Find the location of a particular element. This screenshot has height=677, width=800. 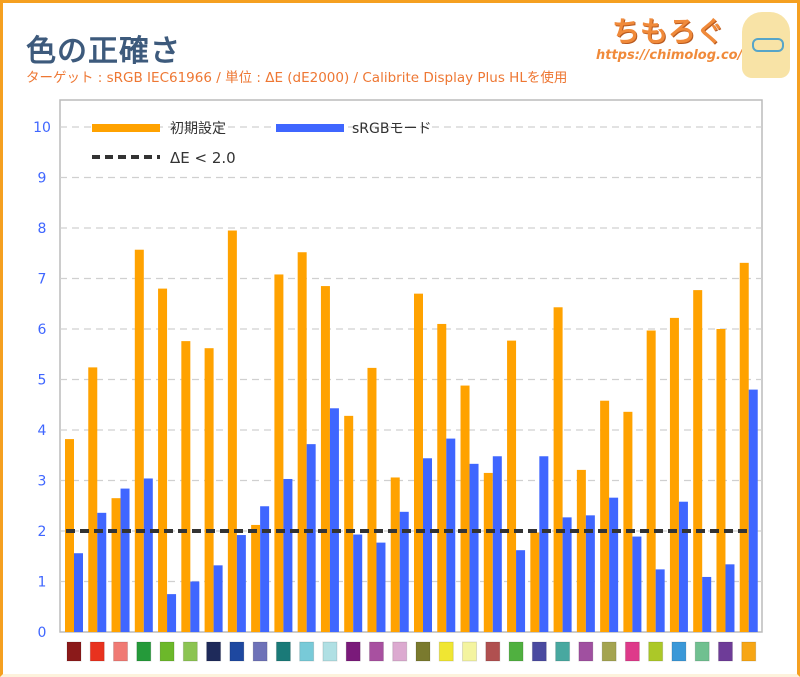

site-logo: ちもろぐ https://chimolog.co/ is located at coordinates (694, 45).